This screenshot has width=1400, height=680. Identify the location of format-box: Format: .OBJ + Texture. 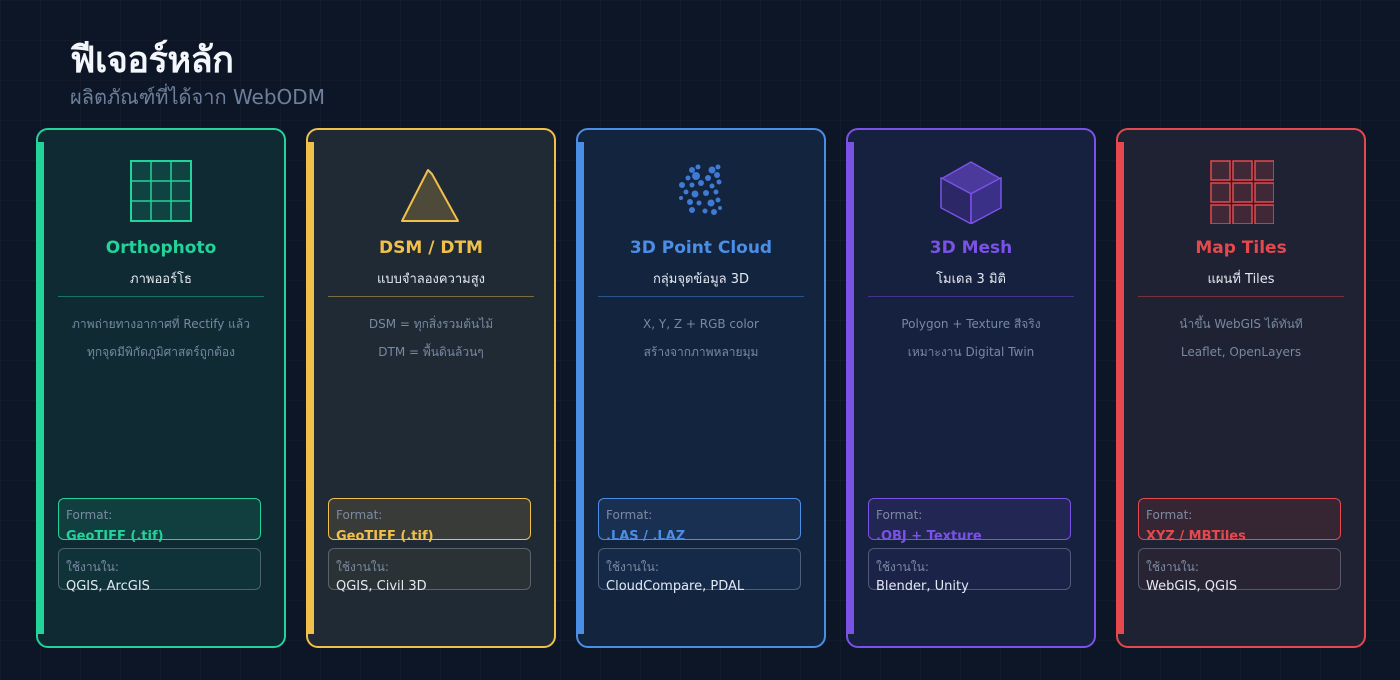
(969, 521).